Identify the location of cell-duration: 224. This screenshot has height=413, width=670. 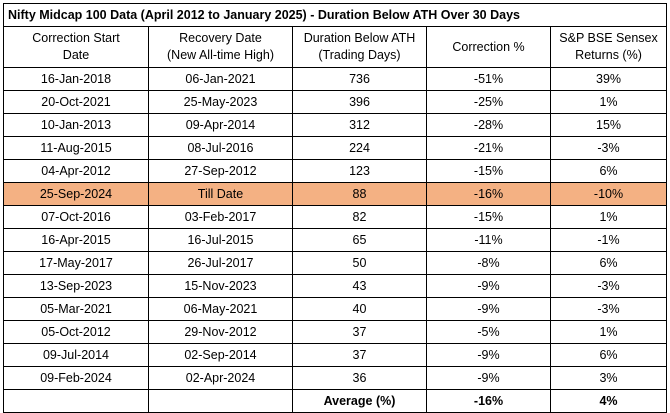
(359, 148).